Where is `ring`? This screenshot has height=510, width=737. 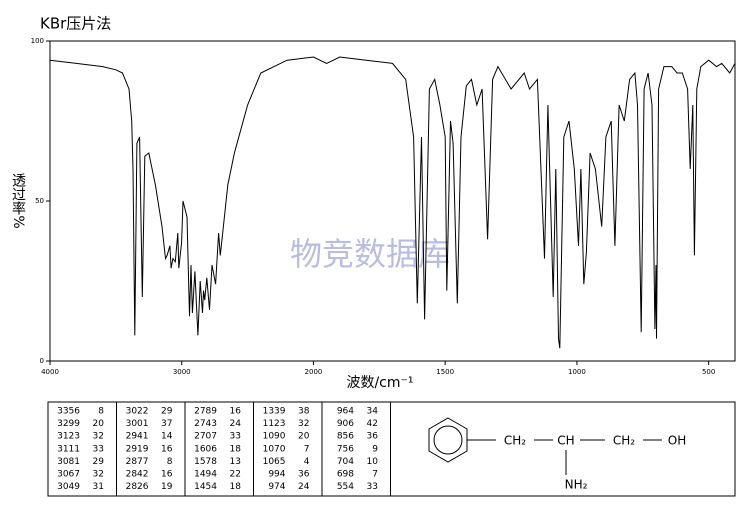
ring is located at coordinates (448, 440).